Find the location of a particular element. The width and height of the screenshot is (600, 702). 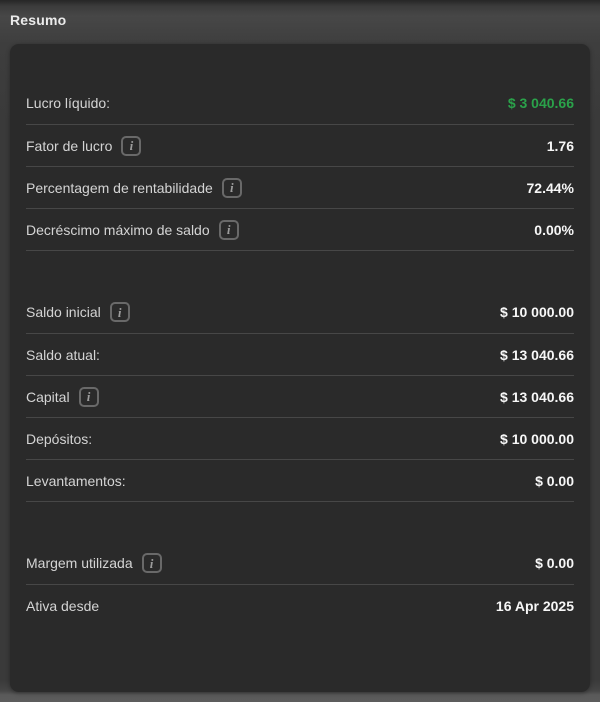

row-value: $ 3 040.66 is located at coordinates (540, 103).